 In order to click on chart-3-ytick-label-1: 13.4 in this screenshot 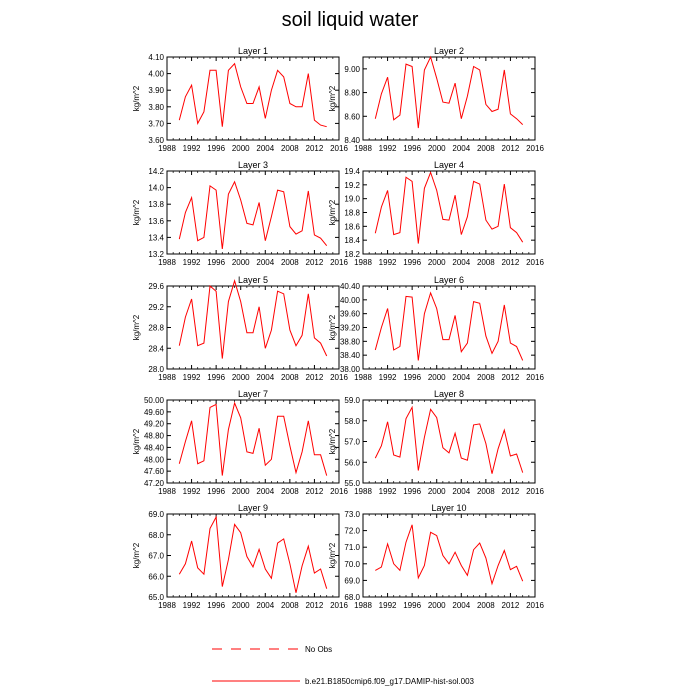, I will do `click(156, 237)`.